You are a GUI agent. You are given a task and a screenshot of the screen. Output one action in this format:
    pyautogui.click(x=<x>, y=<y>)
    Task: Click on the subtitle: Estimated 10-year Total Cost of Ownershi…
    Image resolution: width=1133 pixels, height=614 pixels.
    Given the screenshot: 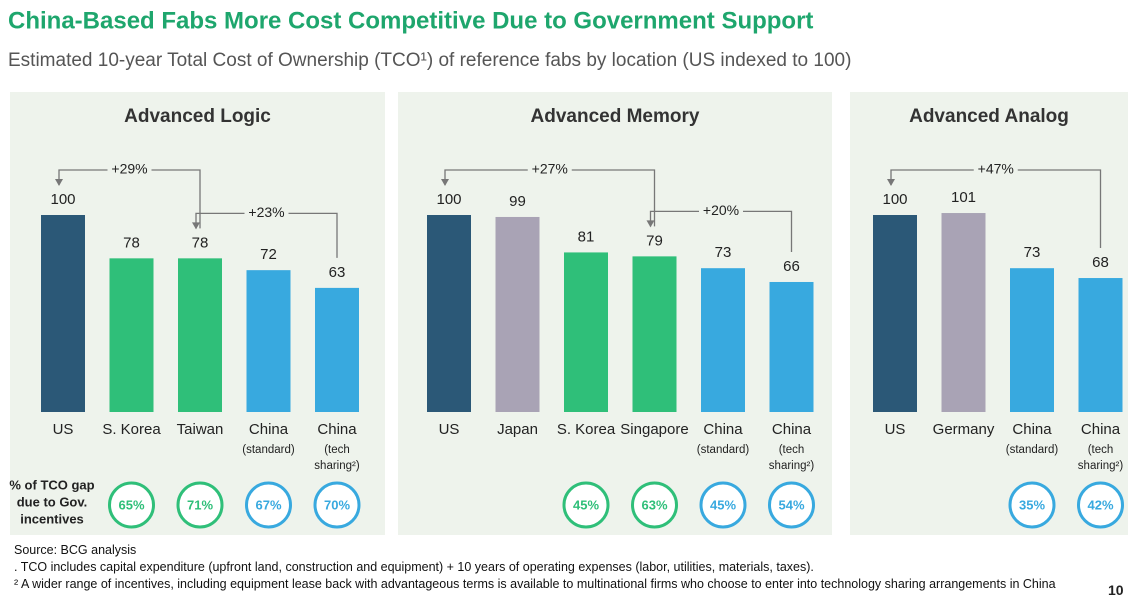 What is the action you would take?
    pyautogui.click(x=429, y=60)
    